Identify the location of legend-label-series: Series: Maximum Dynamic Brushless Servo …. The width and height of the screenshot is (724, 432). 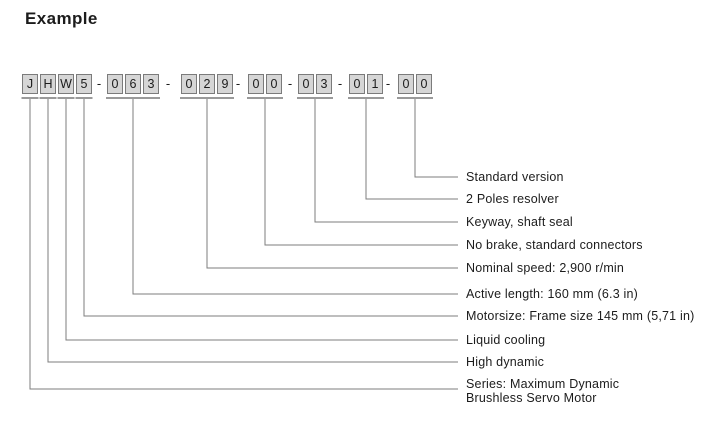
(543, 391).